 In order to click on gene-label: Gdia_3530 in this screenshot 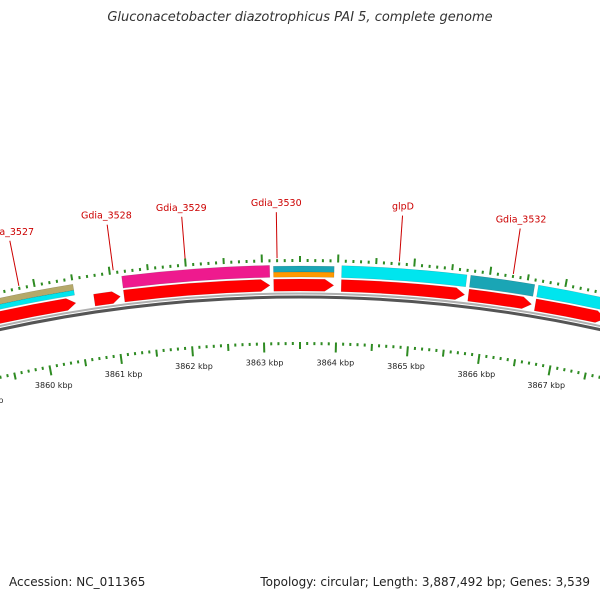, I will do `click(276, 203)`.